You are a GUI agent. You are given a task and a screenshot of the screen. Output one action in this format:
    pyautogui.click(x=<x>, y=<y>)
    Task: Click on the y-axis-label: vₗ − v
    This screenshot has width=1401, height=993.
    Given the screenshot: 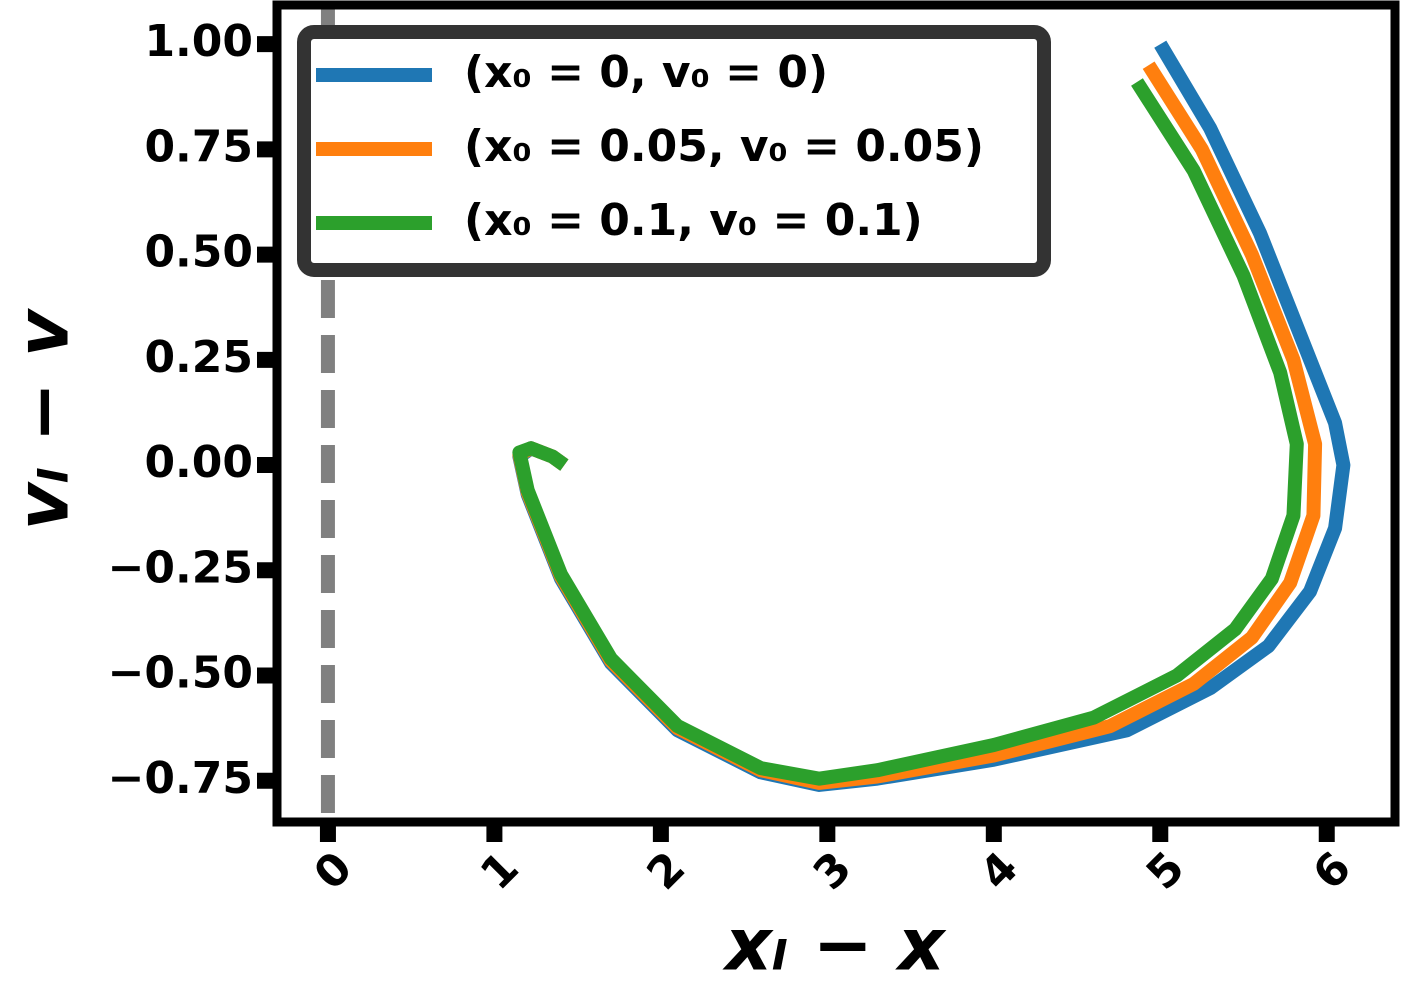 What is the action you would take?
    pyautogui.click(x=43, y=419)
    